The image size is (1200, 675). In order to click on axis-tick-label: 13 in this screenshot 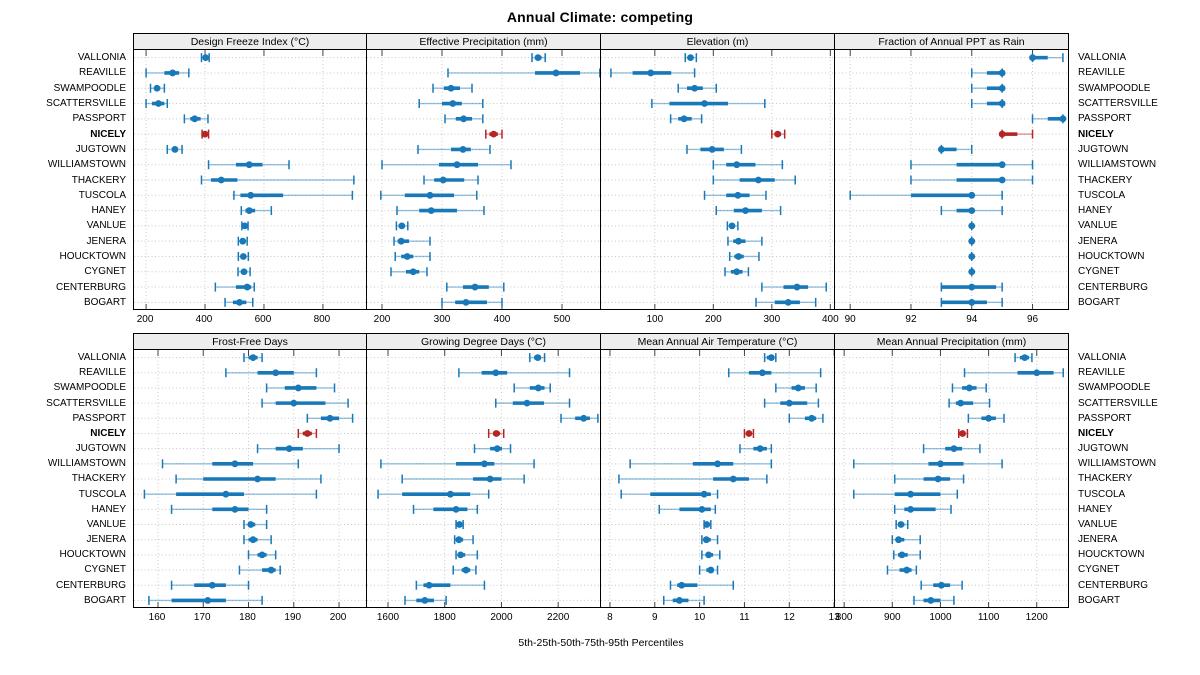, I will do `click(834, 617)`.